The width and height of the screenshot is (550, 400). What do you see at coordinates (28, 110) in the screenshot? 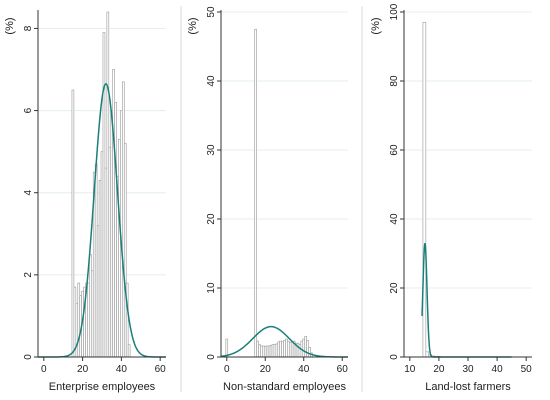
I see `y-tick-label: 6` at bounding box center [28, 110].